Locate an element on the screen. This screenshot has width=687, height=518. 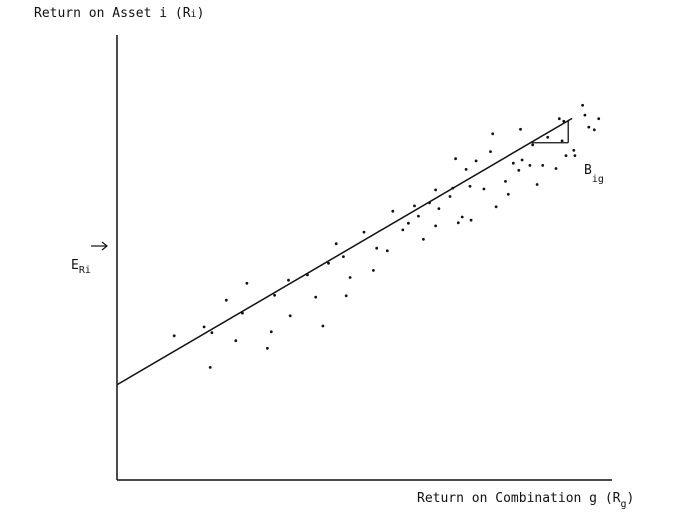
expected-return-label: ERi is located at coordinates (81, 267).